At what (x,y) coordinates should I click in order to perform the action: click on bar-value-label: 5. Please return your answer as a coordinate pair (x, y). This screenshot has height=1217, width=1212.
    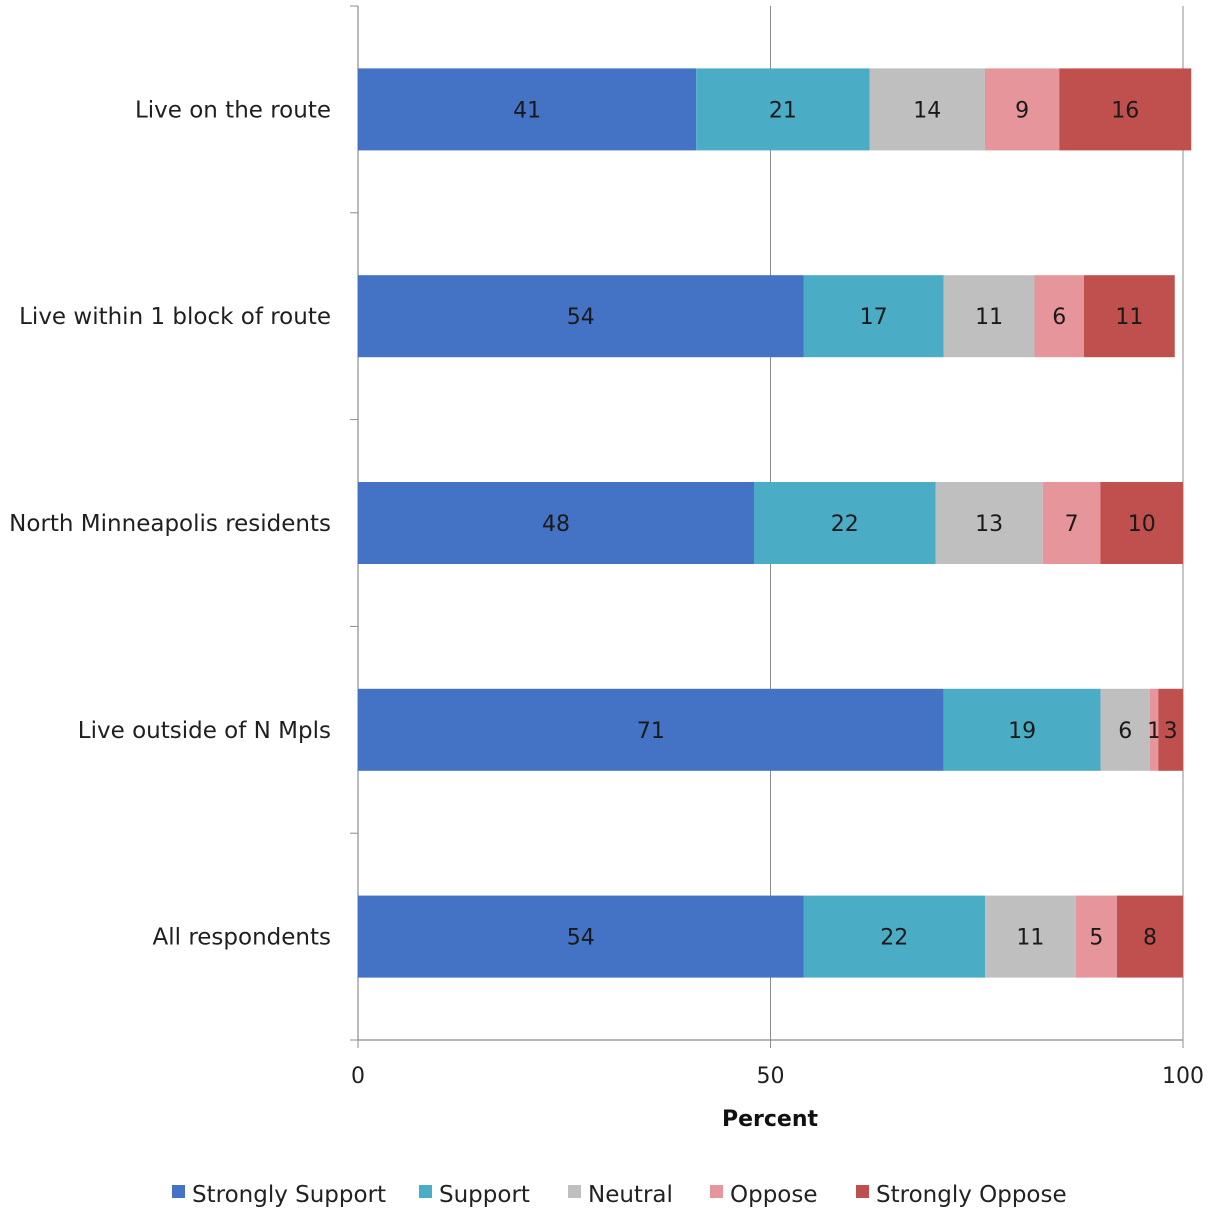
    Looking at the image, I should click on (1096, 938).